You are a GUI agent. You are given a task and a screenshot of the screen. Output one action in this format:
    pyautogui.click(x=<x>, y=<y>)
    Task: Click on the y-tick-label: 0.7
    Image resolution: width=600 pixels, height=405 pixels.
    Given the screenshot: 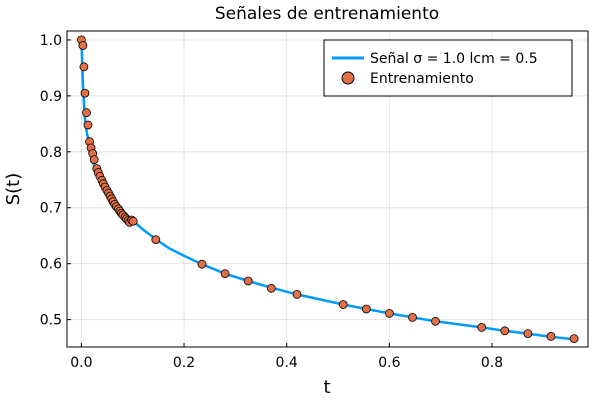 What is the action you would take?
    pyautogui.click(x=51, y=209)
    